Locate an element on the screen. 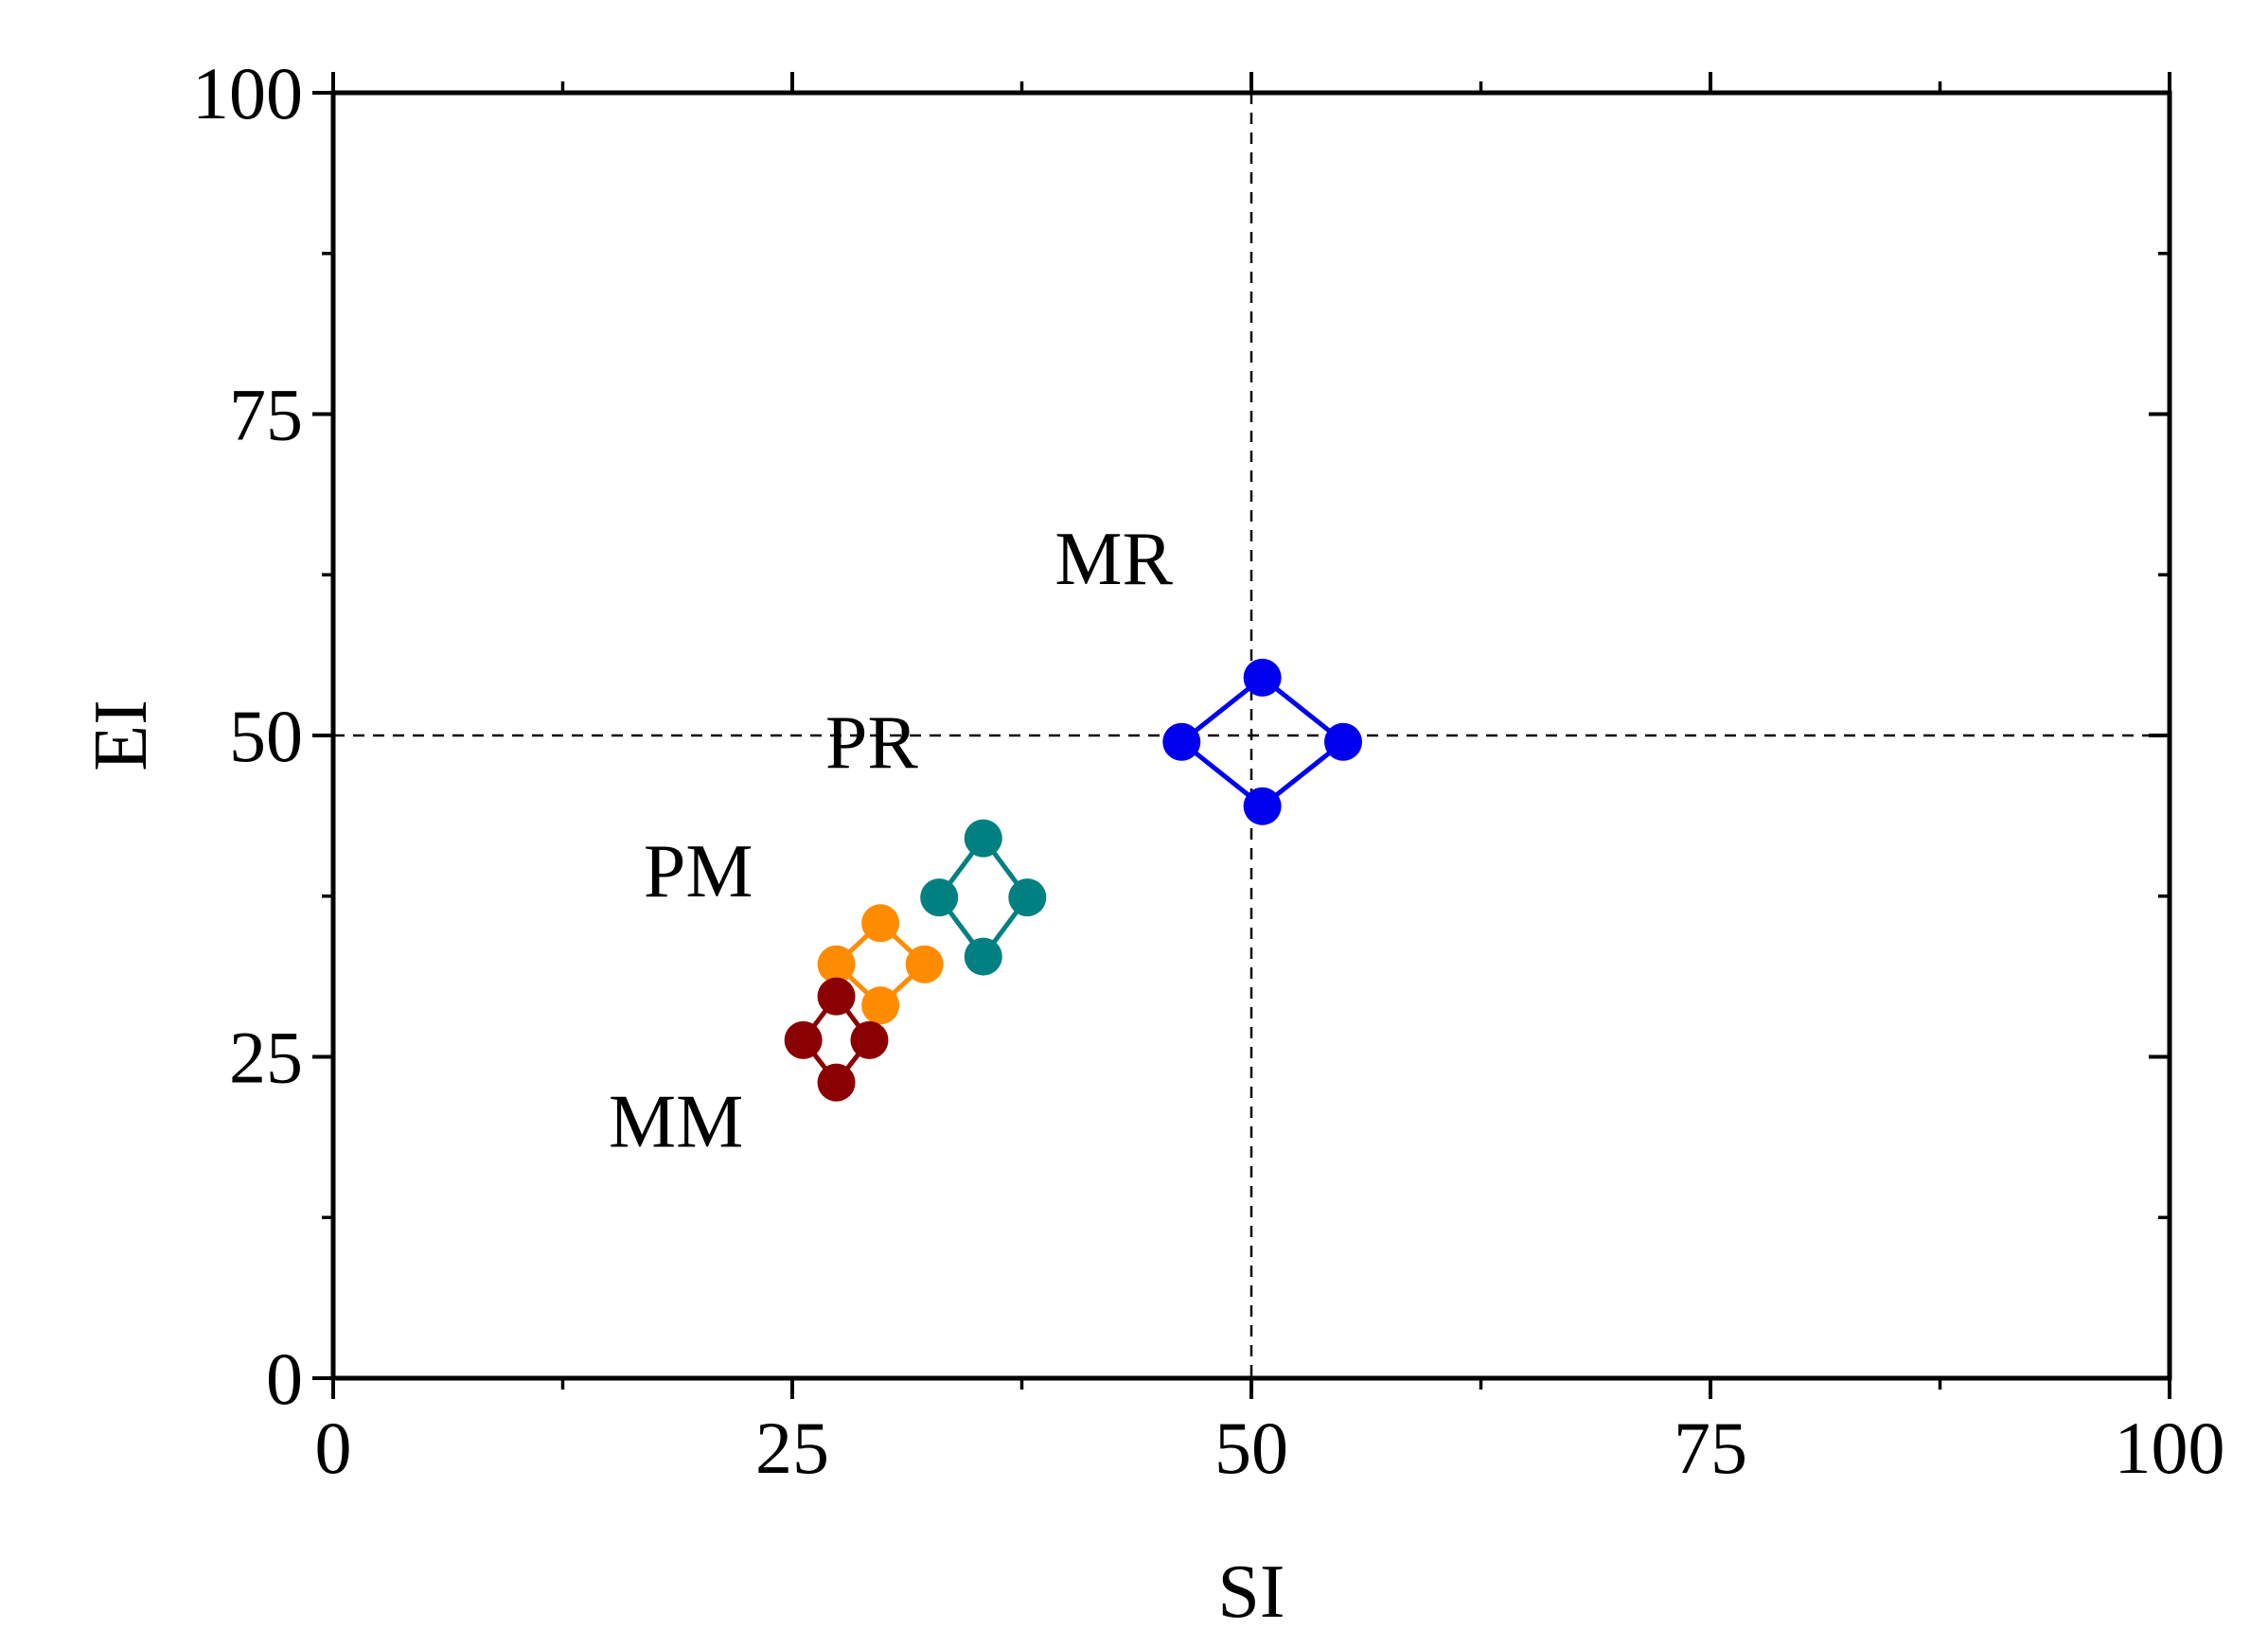 The width and height of the screenshot is (2268, 1647). x-tick-label: 50 is located at coordinates (1251, 1448).